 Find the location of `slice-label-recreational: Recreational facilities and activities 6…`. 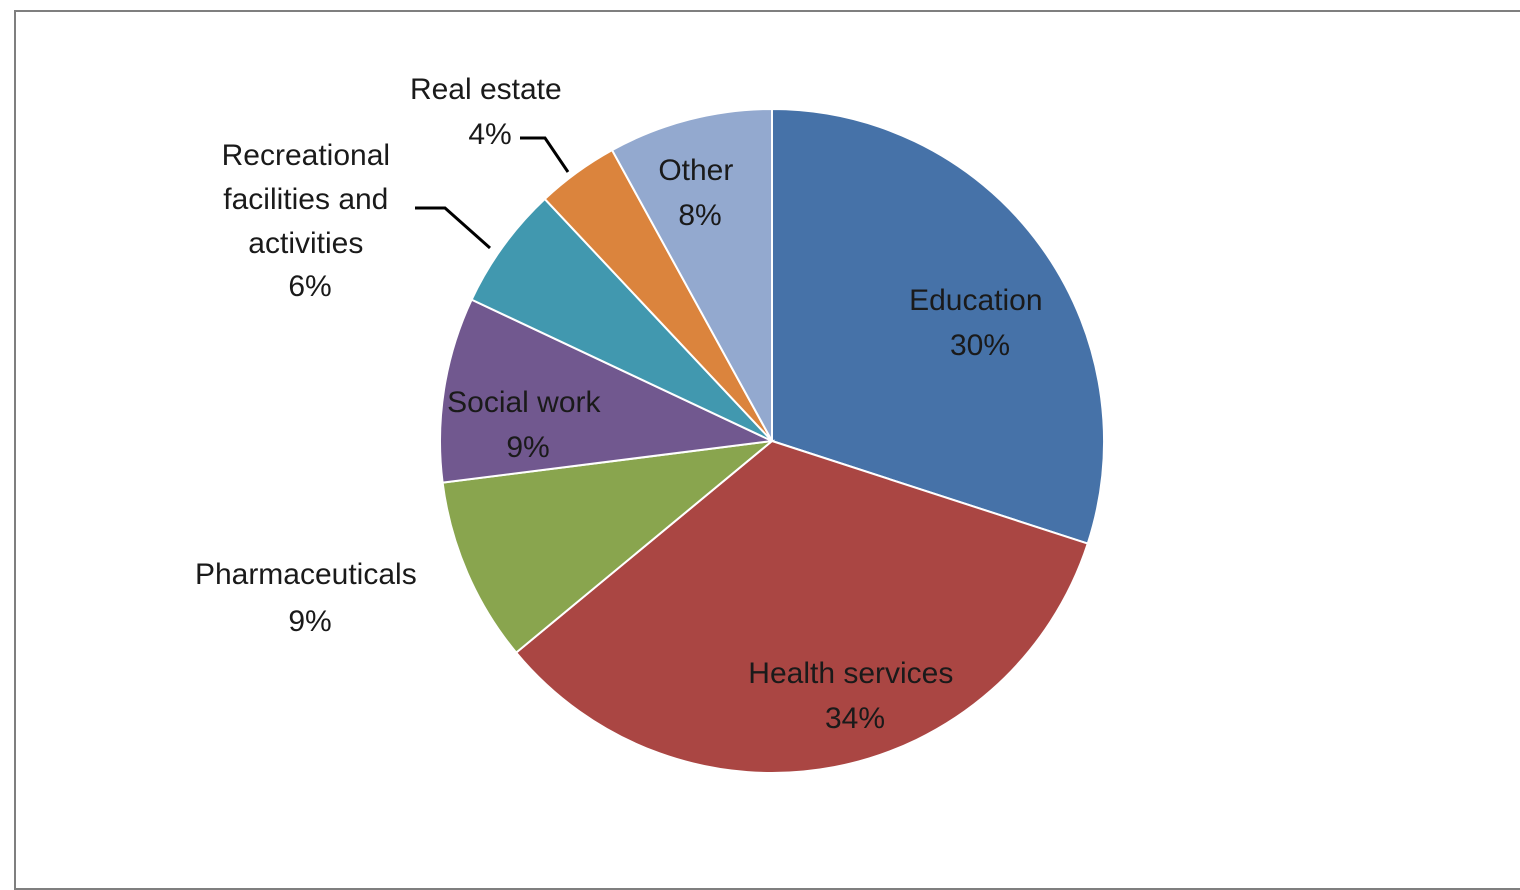

slice-label-recreational: Recreational facilities and activities 6… is located at coordinates (310, 221).